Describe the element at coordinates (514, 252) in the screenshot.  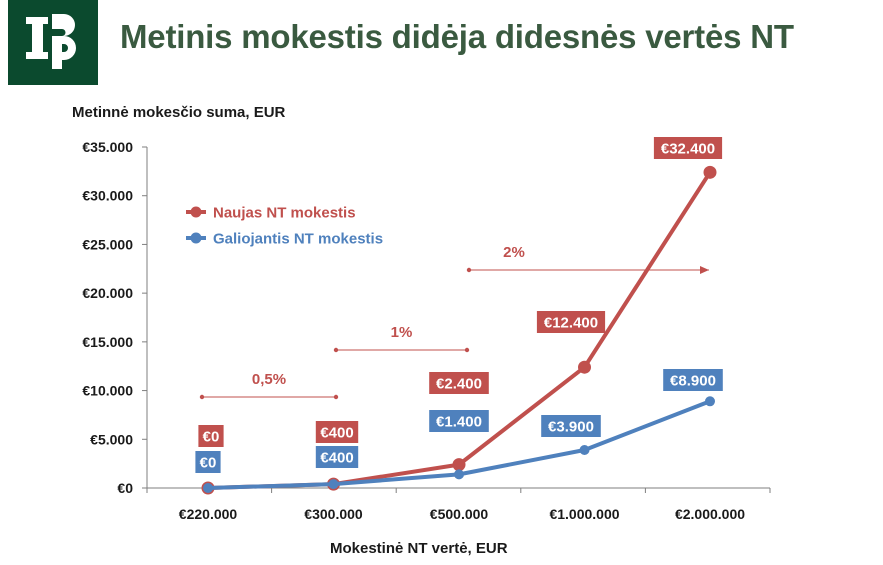
I see `rate-label: 2%` at that location.